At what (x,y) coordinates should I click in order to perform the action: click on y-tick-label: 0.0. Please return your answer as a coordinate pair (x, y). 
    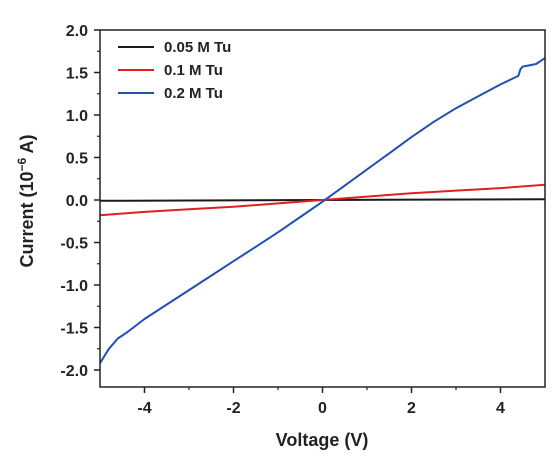
    Looking at the image, I should click on (77, 201).